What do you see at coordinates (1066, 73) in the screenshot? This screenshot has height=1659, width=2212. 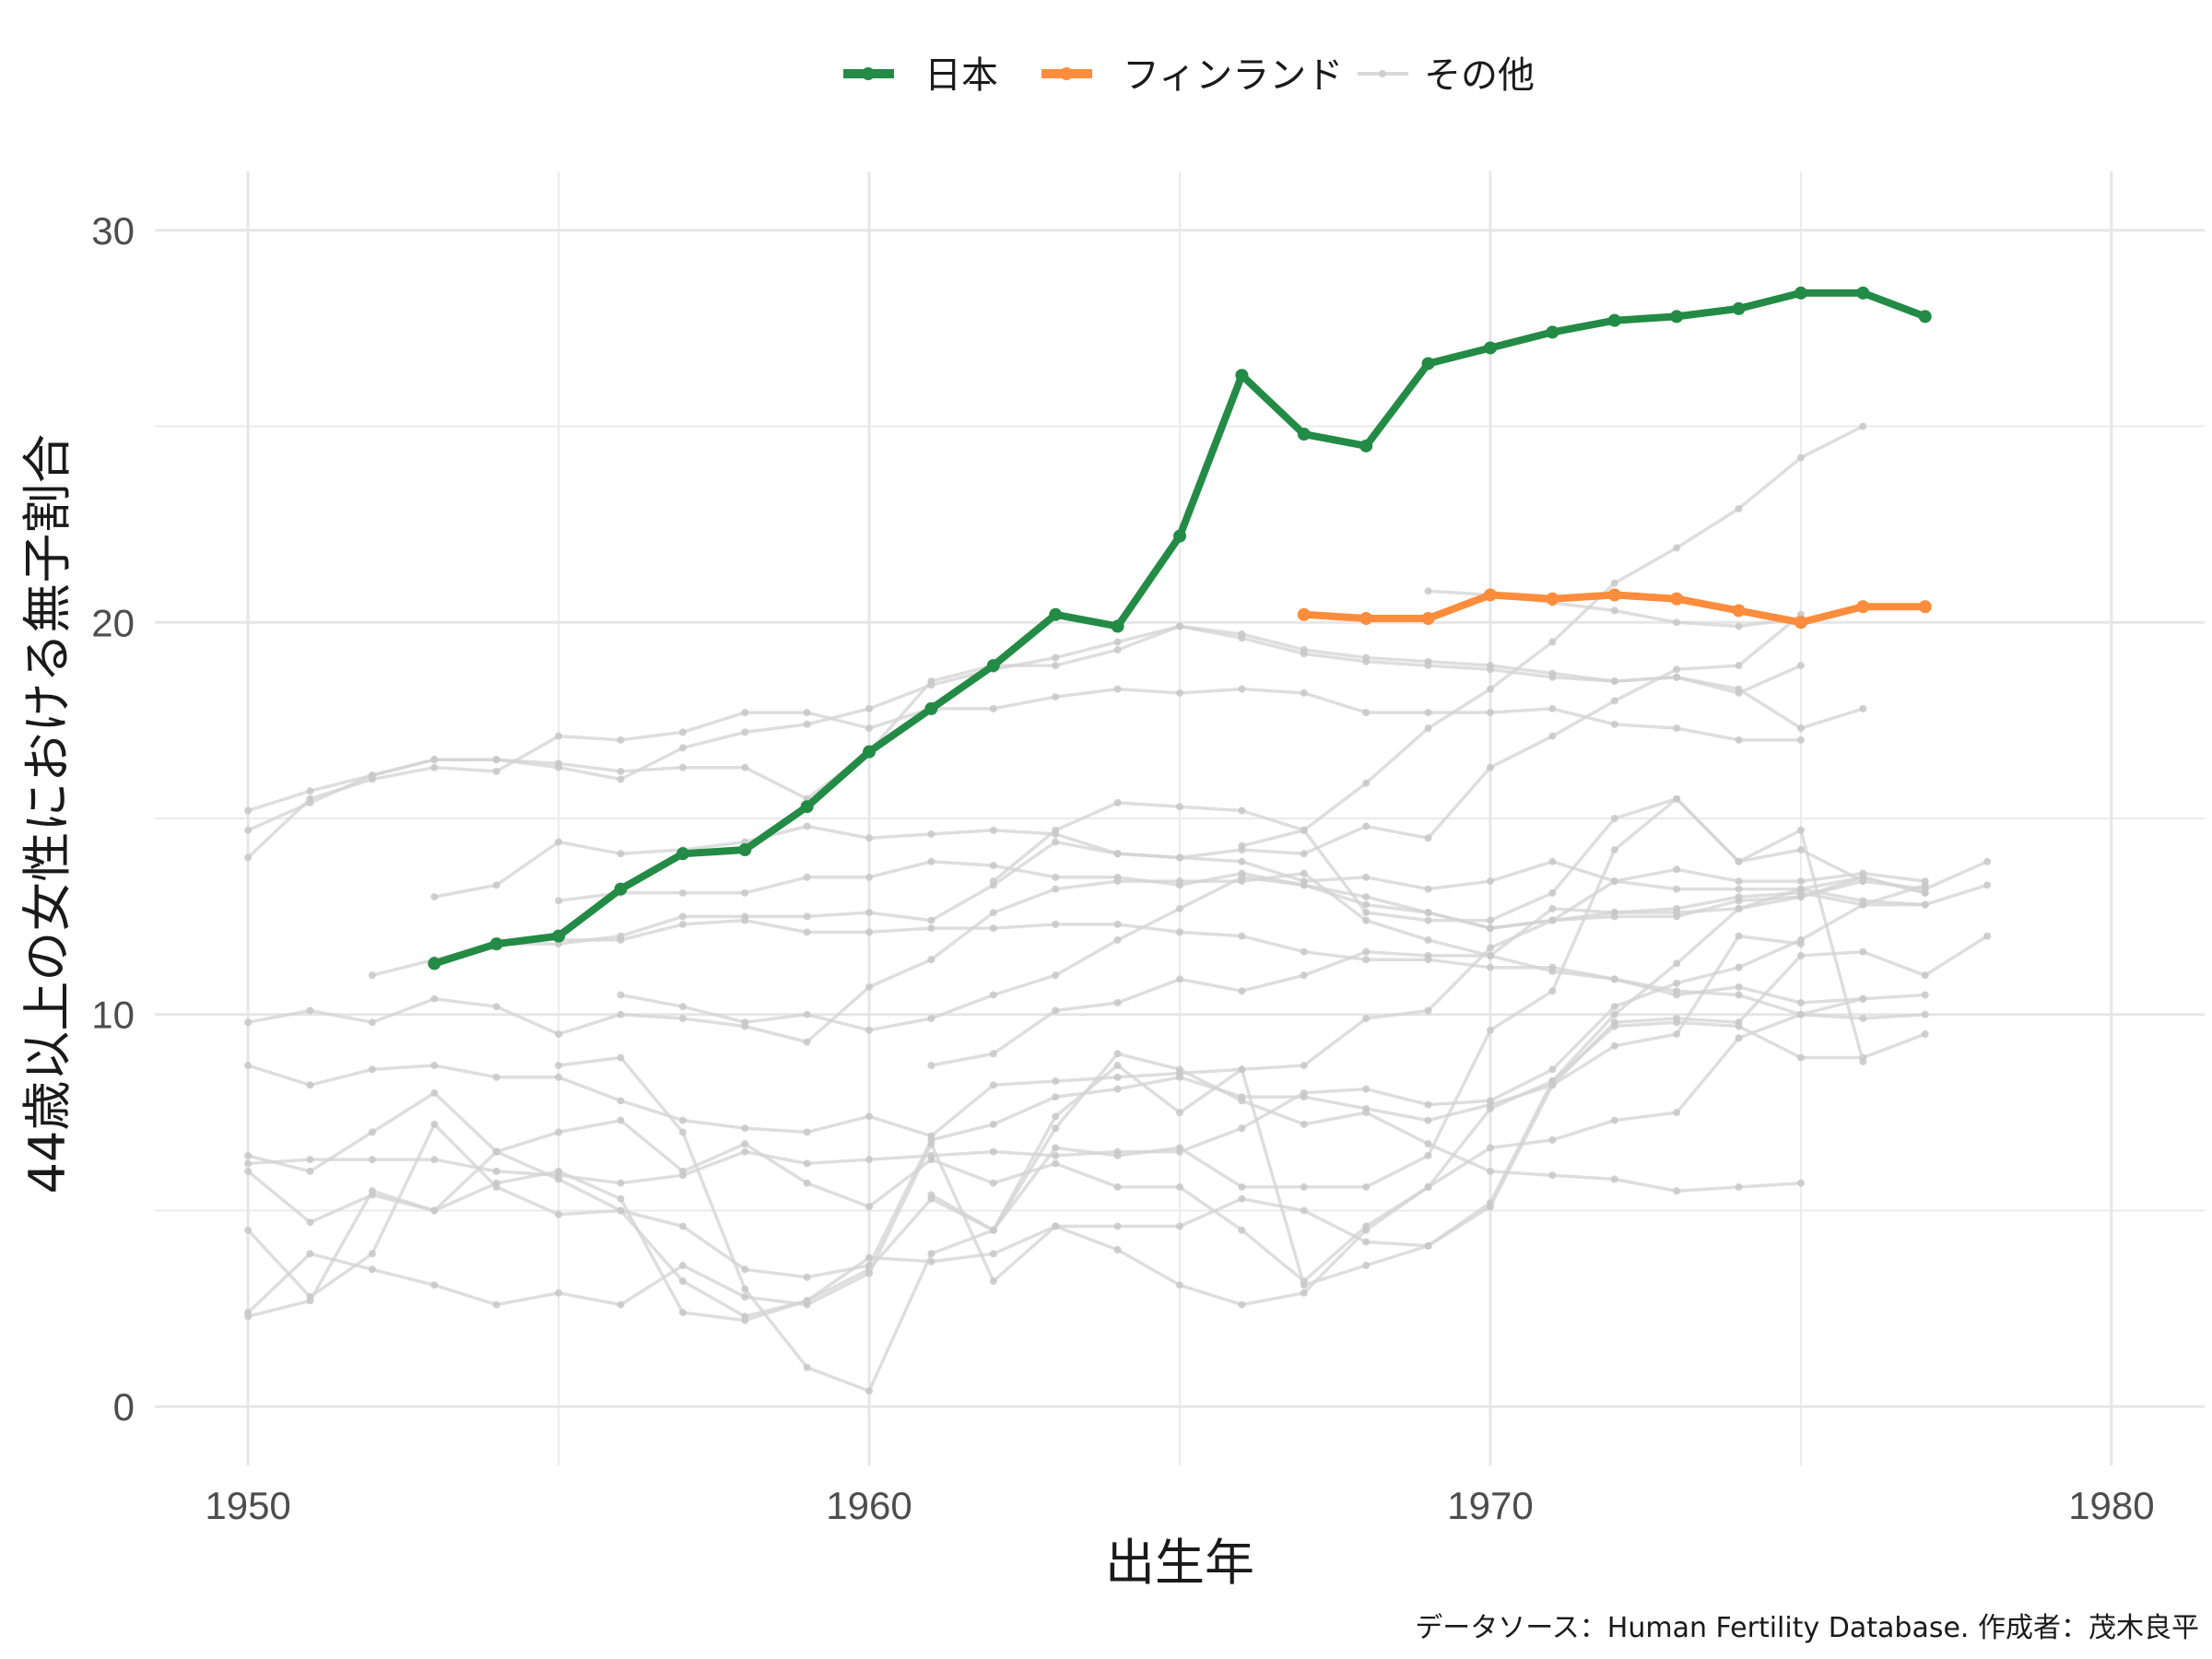 I see `legend-swatch-dot-finland` at bounding box center [1066, 73].